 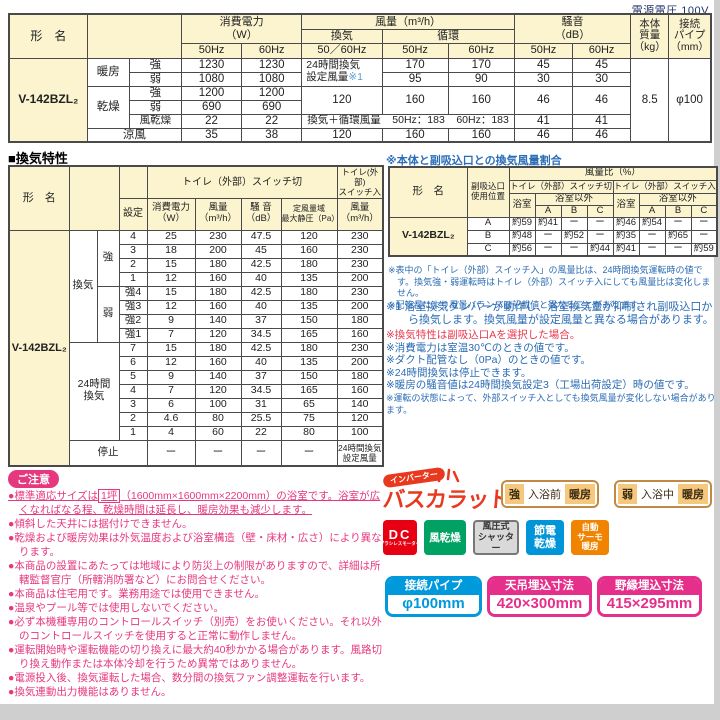 I want to click on ratio-h-on: トイレ（外部）スイッチ入, so click(x=665, y=186).